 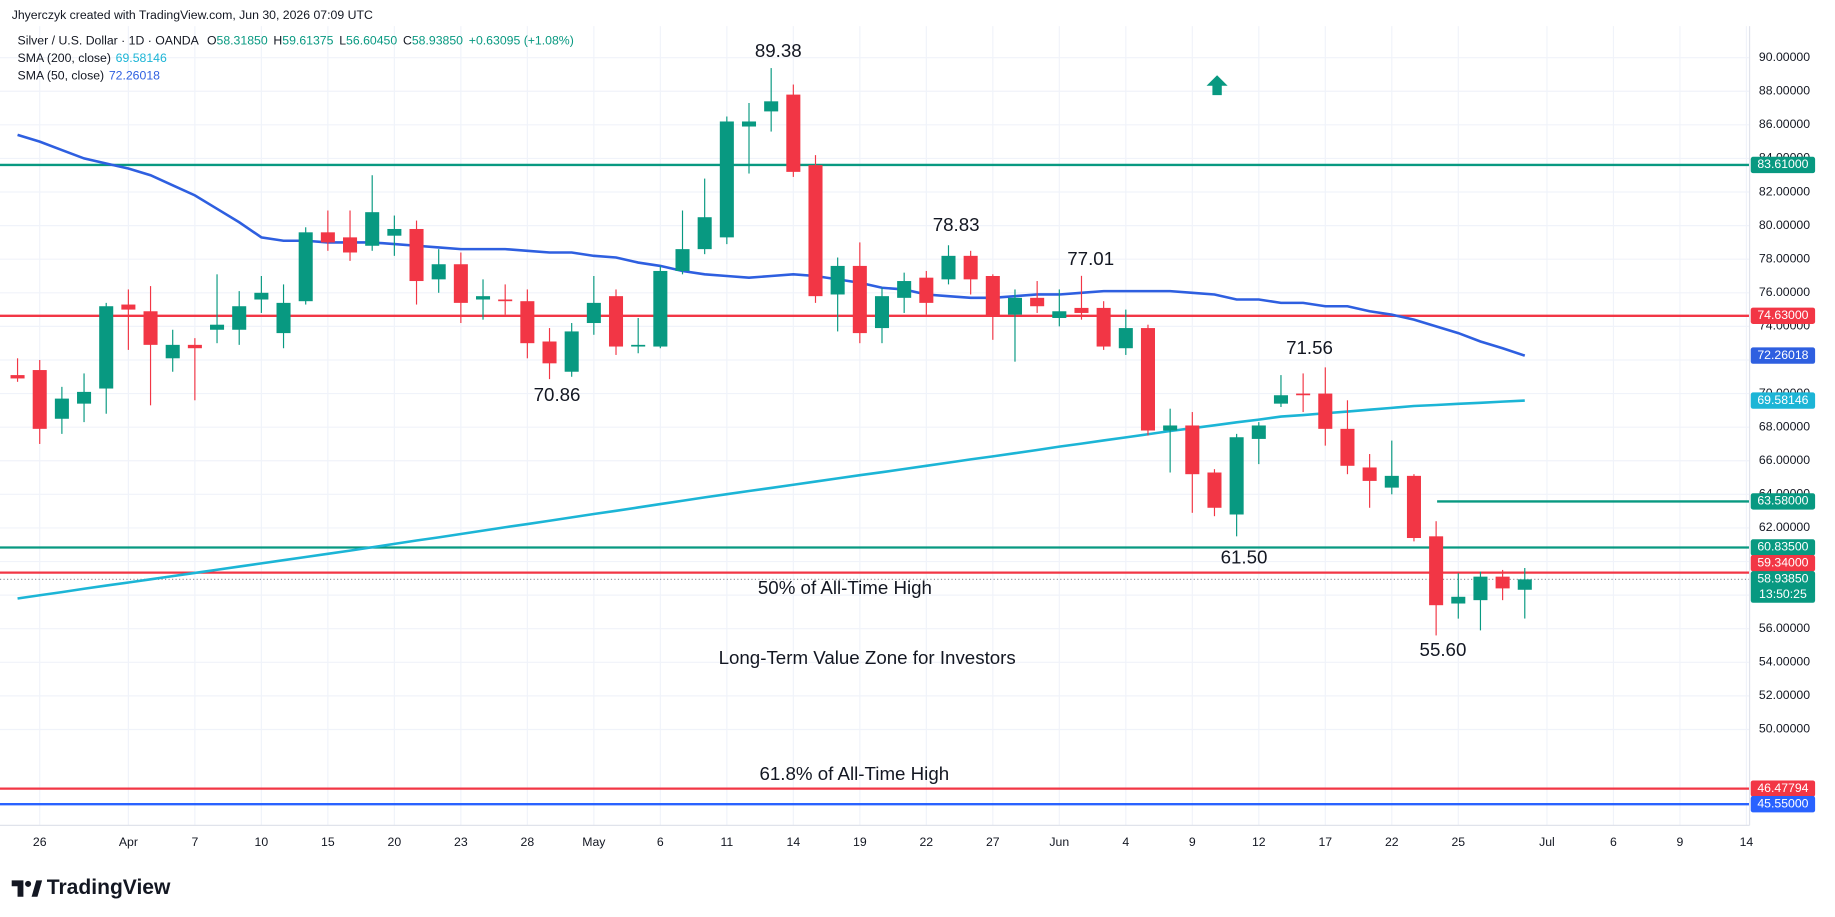 I want to click on x-tick-label: 12, so click(x=1259, y=842).